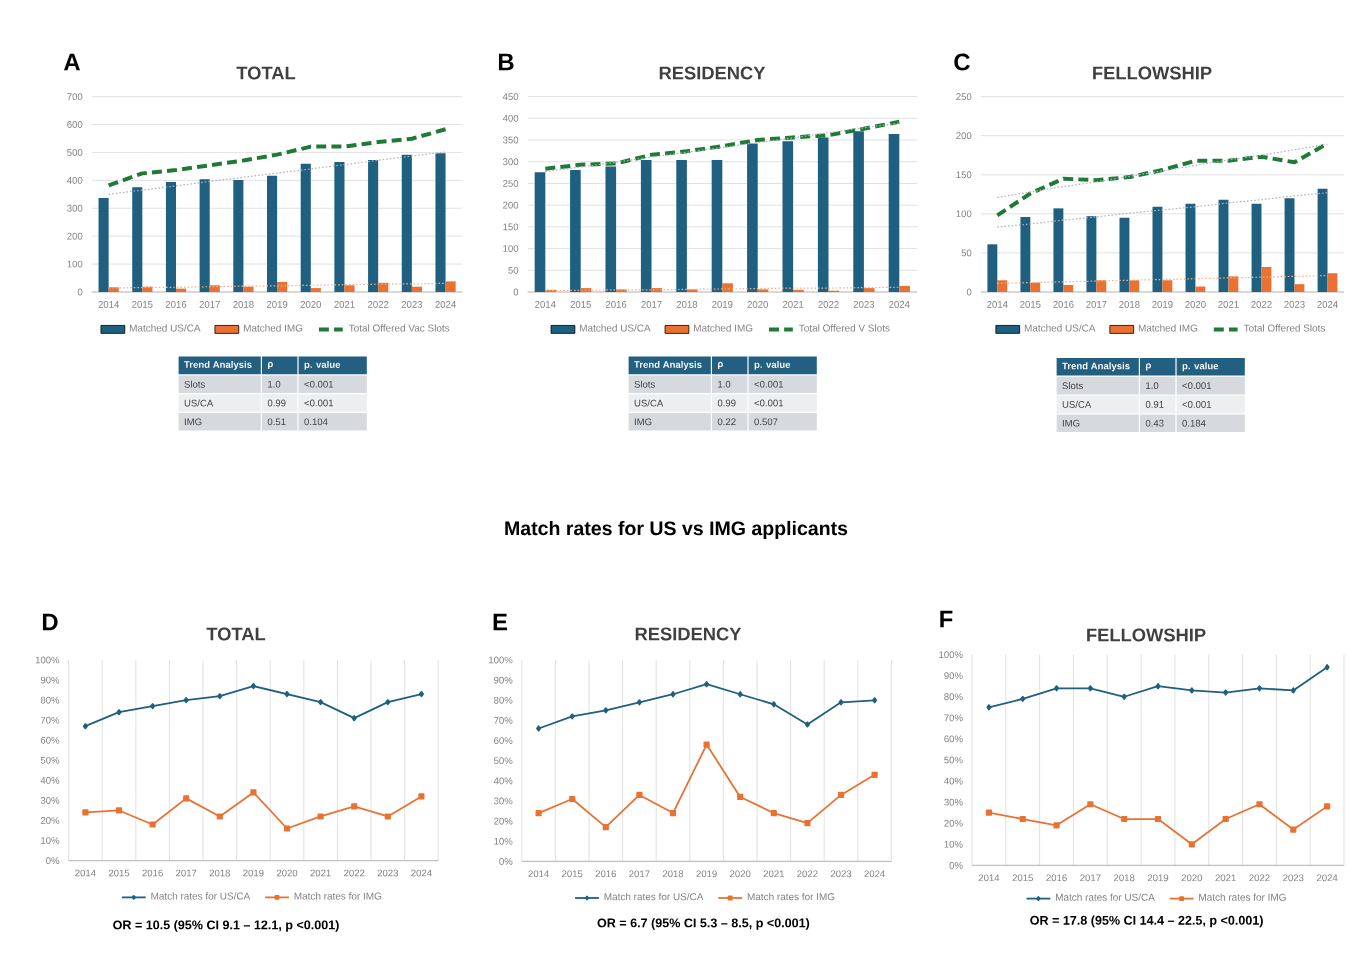 The width and height of the screenshot is (1350, 958). What do you see at coordinates (962, 62) in the screenshot?
I see `text: C` at bounding box center [962, 62].